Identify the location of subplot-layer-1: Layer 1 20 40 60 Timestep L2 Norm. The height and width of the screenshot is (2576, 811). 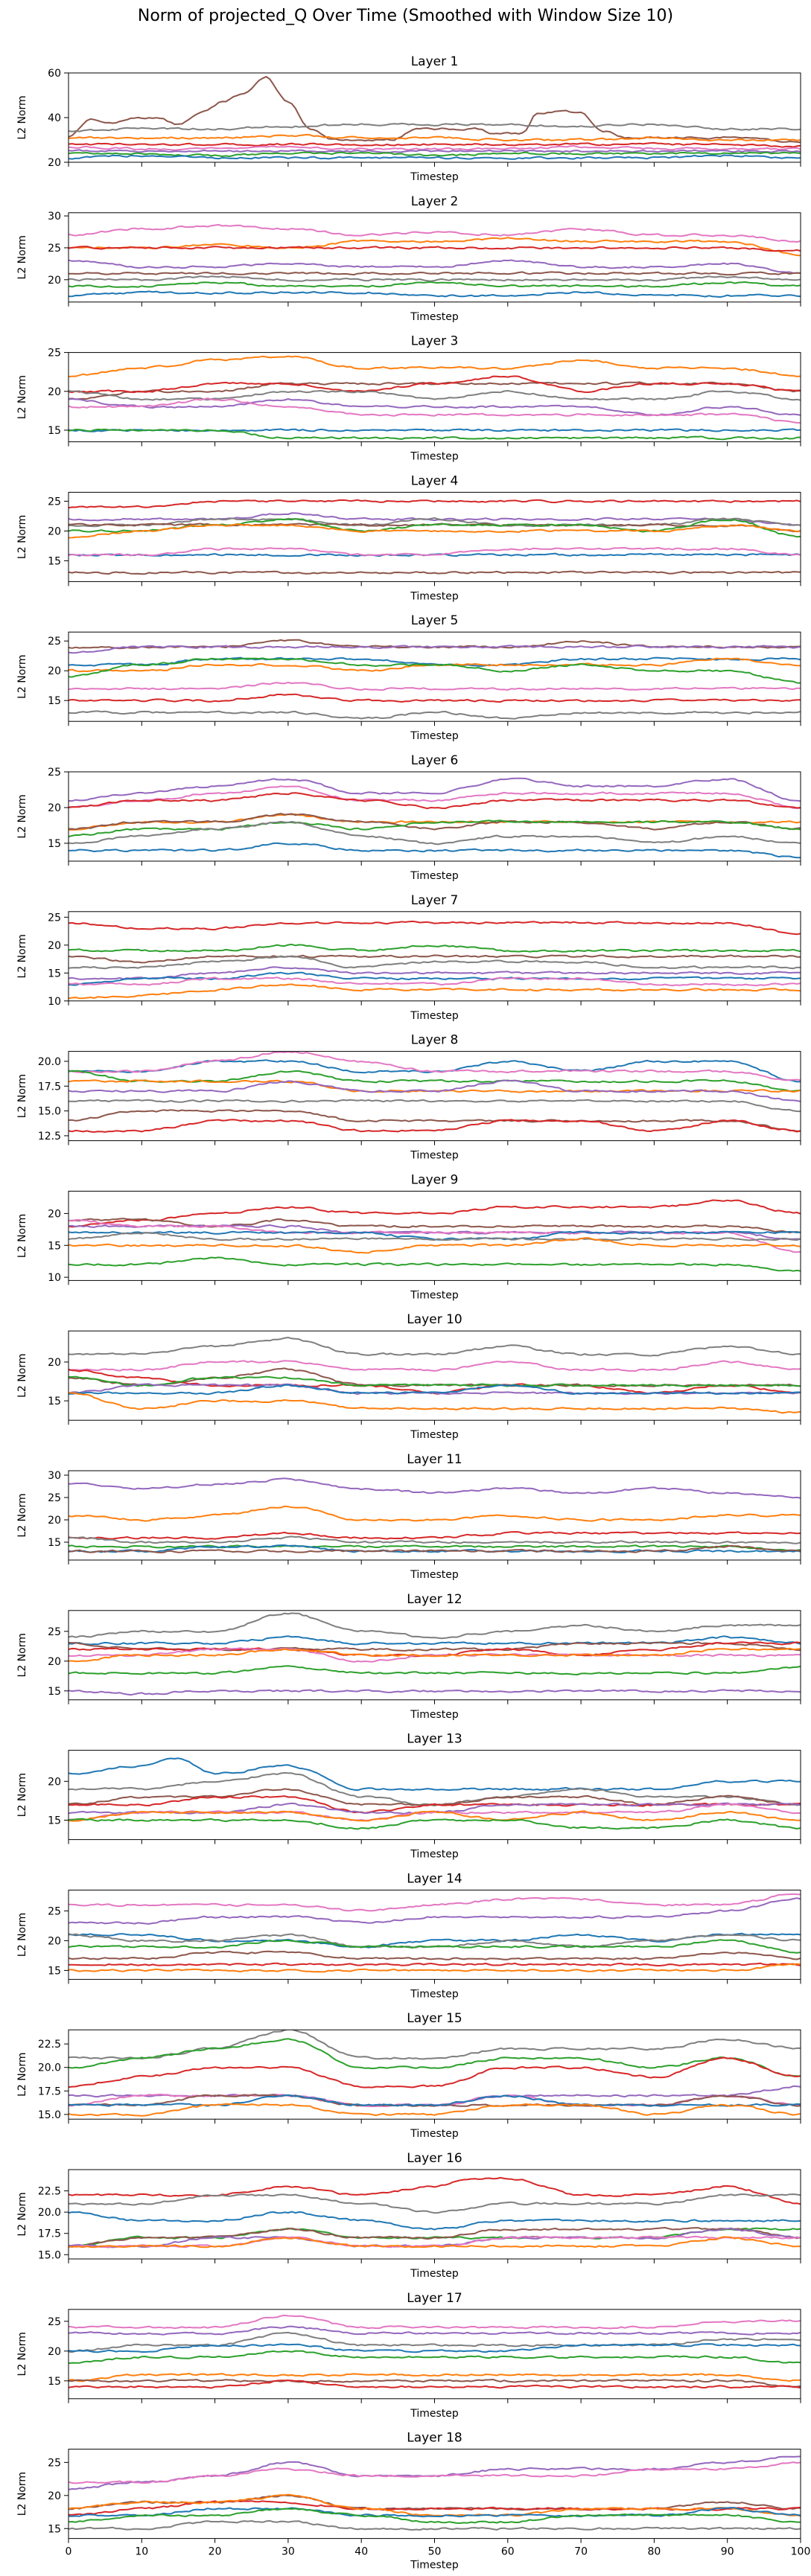
(408, 119).